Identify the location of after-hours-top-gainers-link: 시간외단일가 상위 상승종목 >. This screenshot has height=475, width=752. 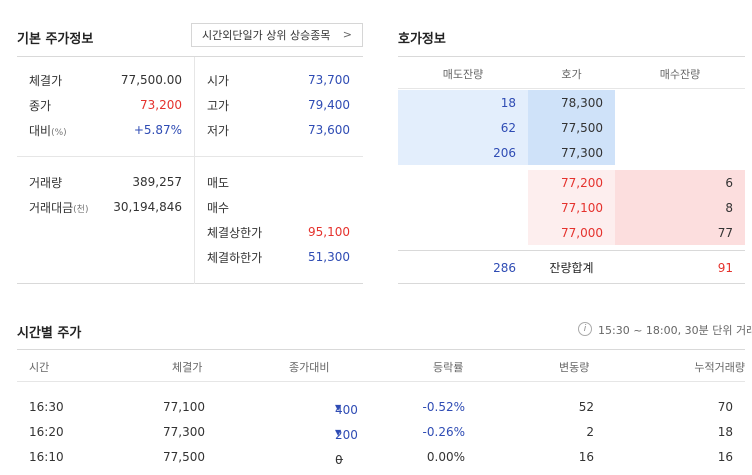
(277, 35).